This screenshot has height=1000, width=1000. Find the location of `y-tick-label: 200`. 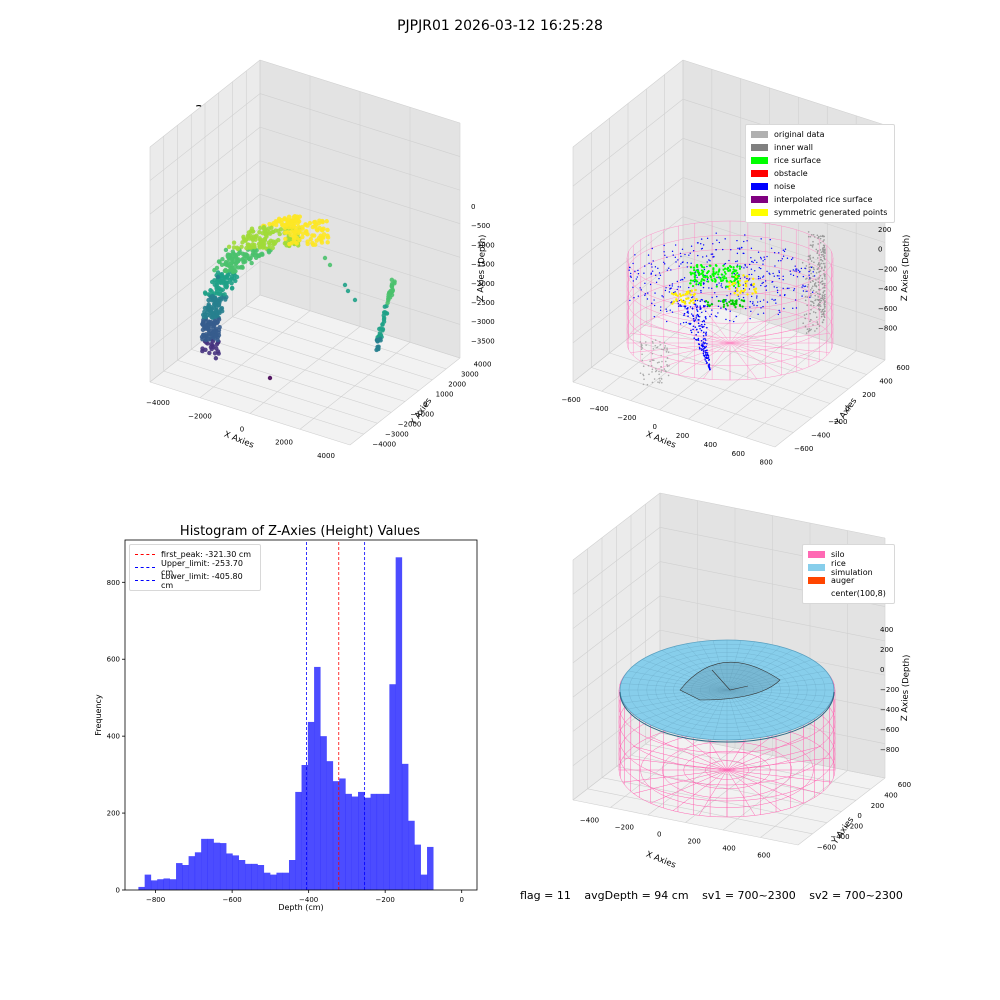

y-tick-label: 200 is located at coordinates (868, 395).